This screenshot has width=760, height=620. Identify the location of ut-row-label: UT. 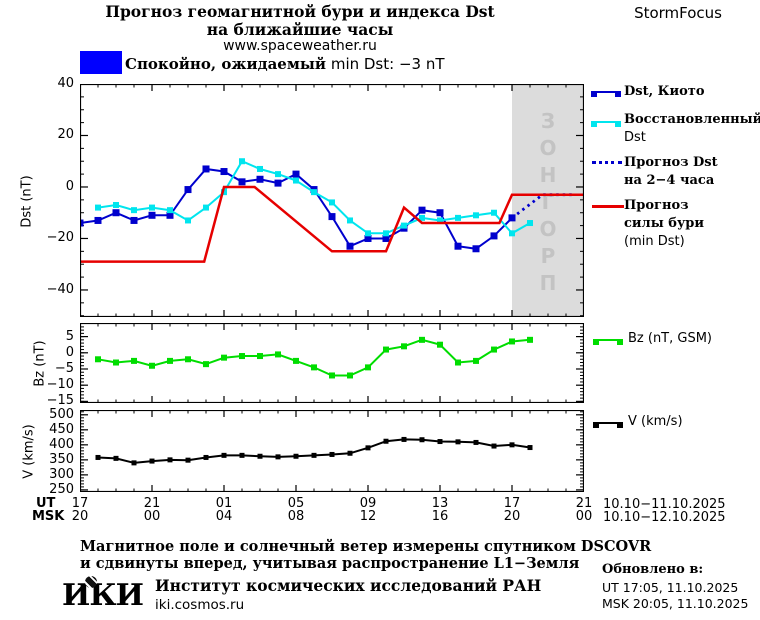
(46, 503).